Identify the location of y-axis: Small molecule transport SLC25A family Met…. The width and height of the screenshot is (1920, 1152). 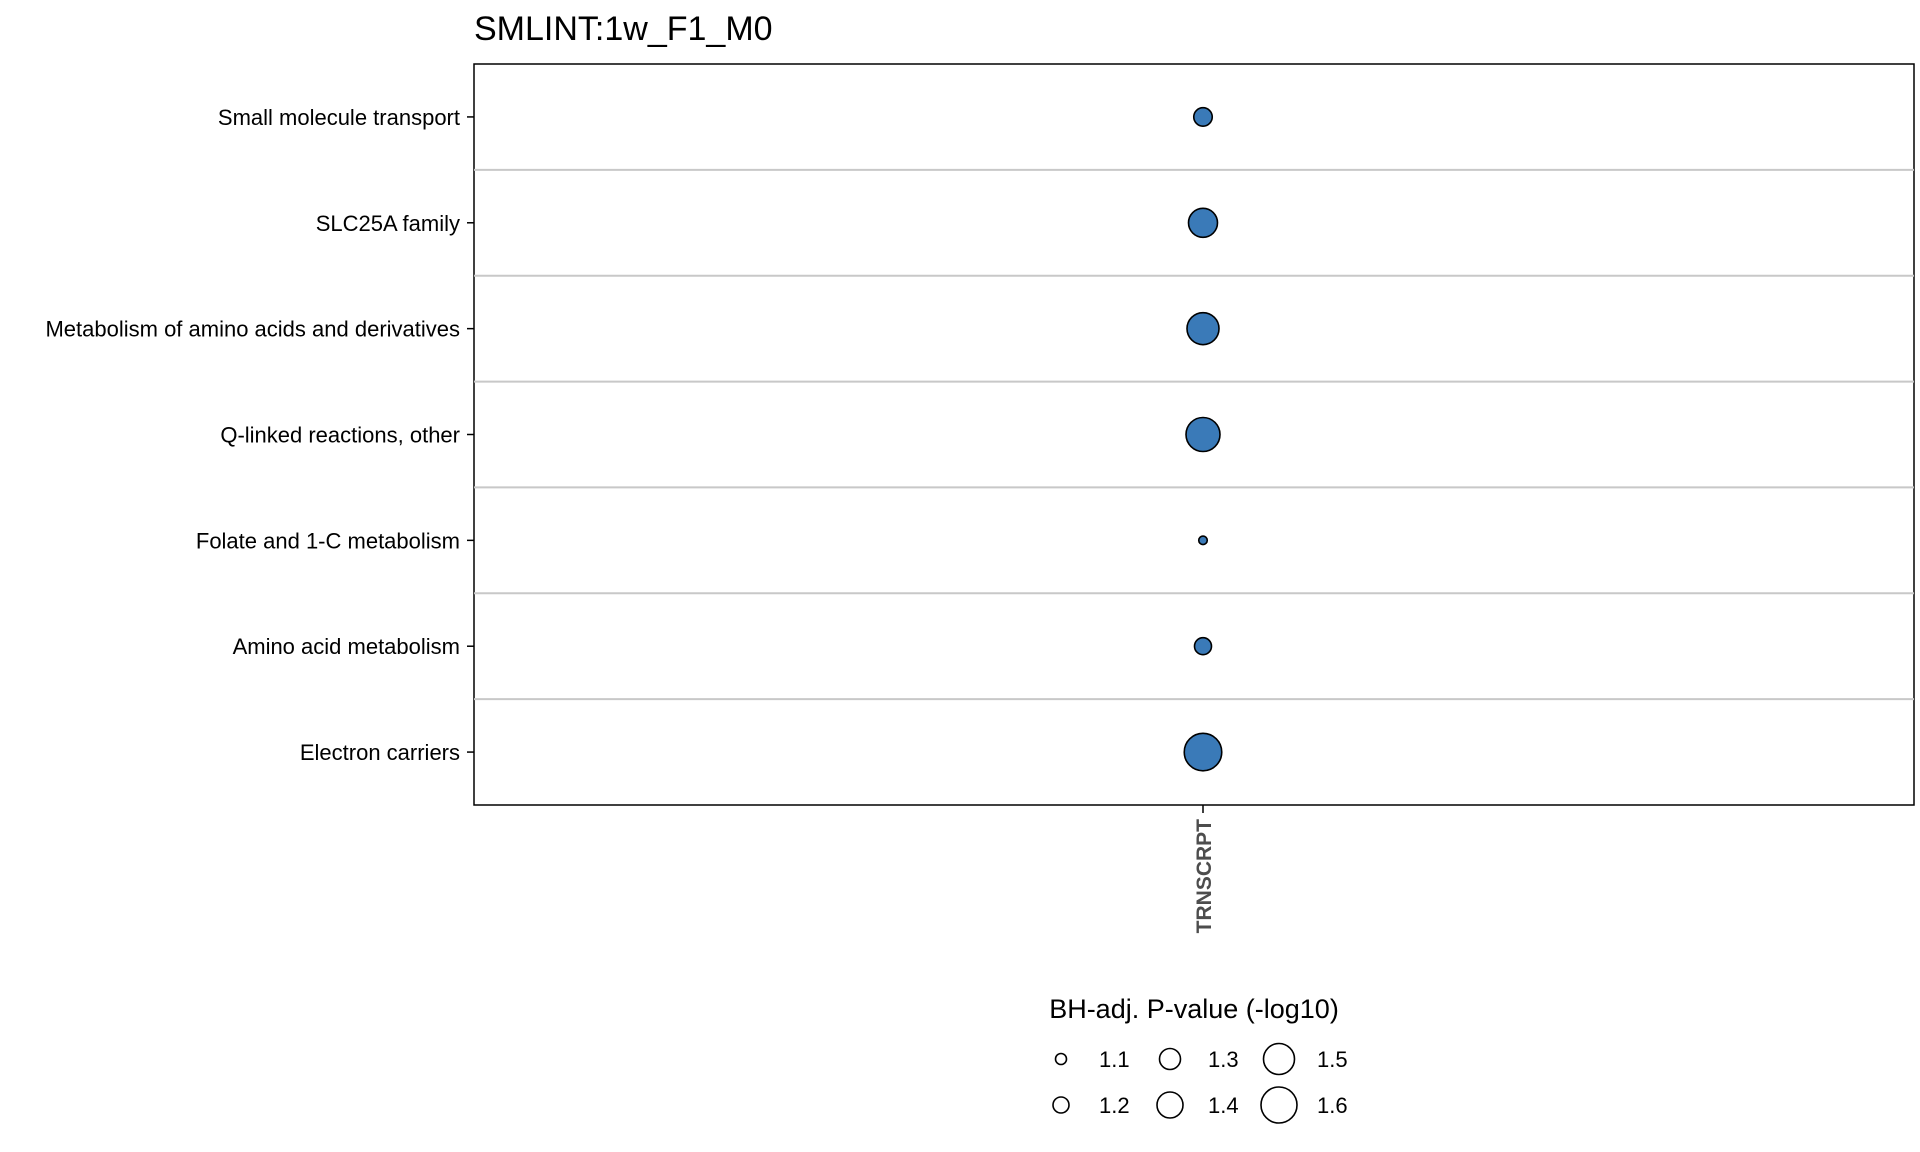
(259, 435).